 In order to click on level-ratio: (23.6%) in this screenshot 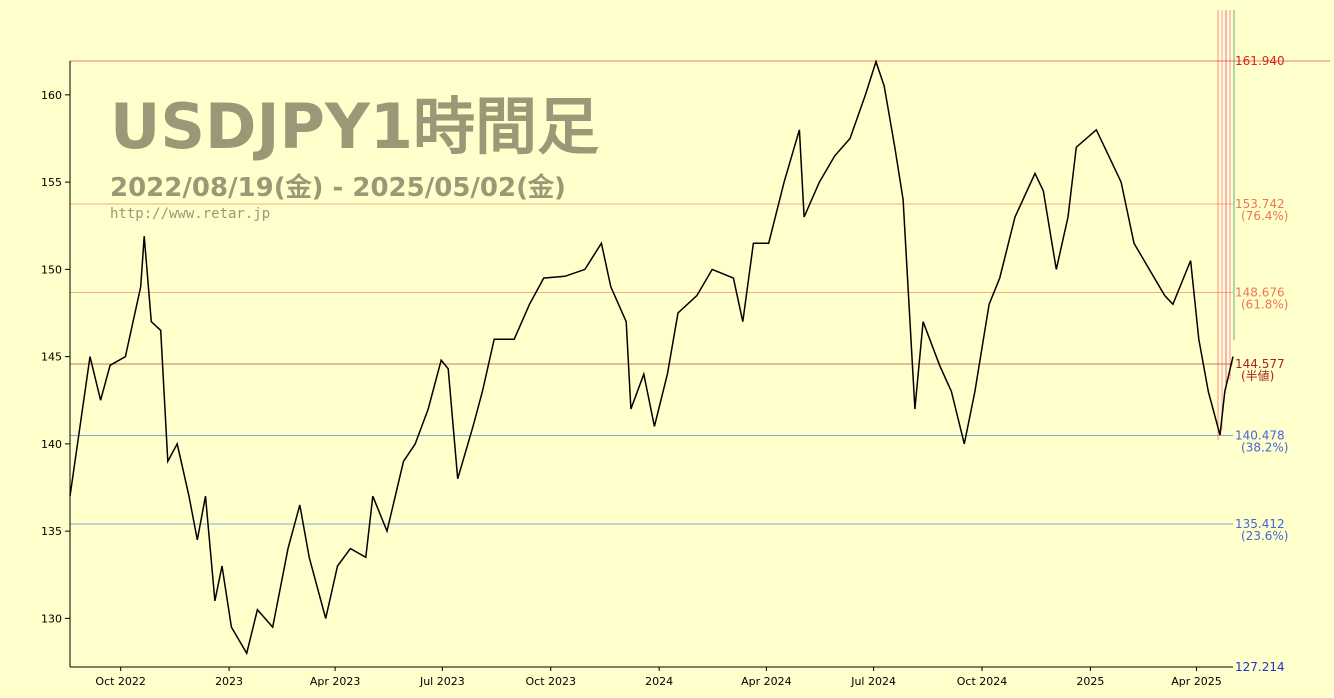, I will do `click(1264, 536)`.